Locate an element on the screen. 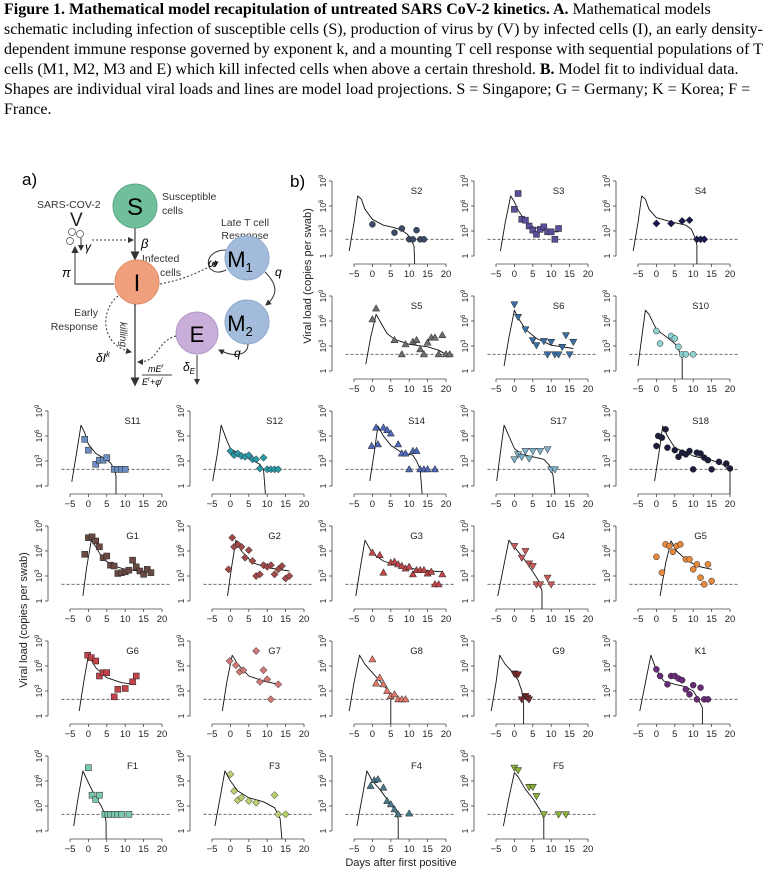 This screenshot has height=884, width=767. panel-title: S14 is located at coordinates (416, 421).